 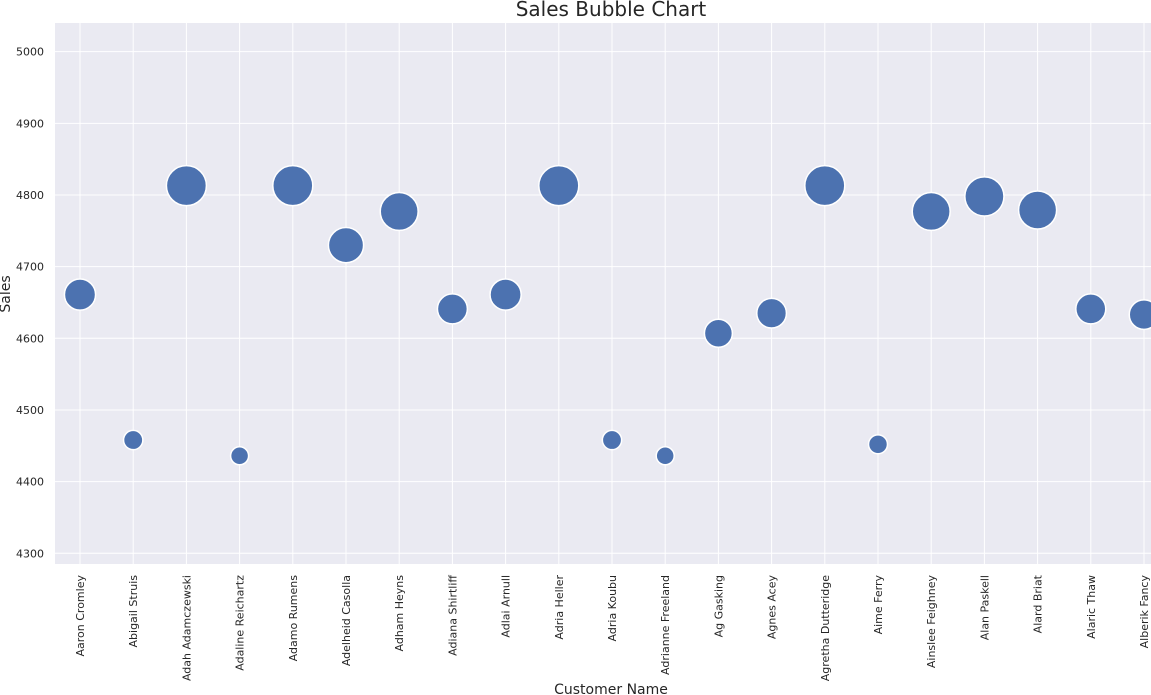 I want to click on x-tick-label: Adlai Arnull, so click(x=506, y=606).